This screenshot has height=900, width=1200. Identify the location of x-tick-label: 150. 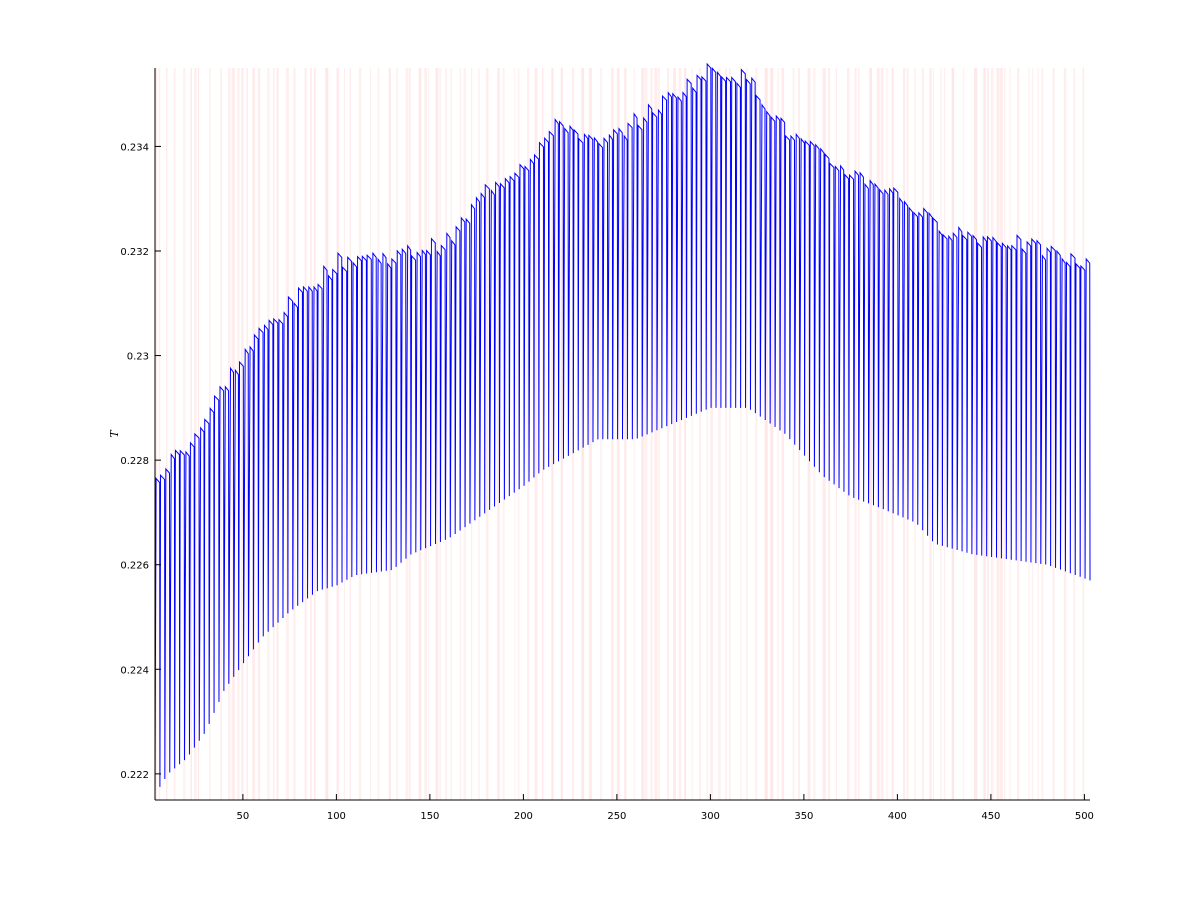
(429, 816).